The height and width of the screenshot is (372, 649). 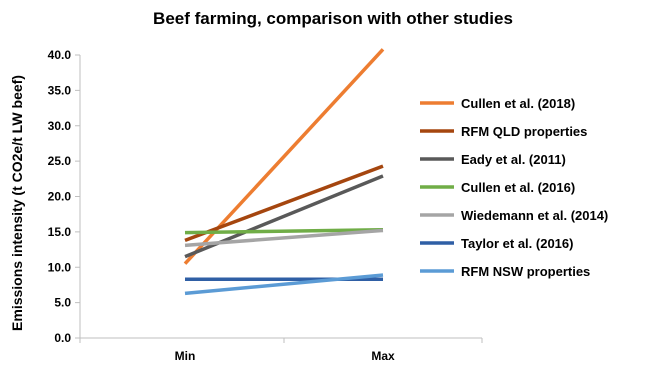 I want to click on legend-label: Wiedemann et al. (2014), so click(x=534, y=215).